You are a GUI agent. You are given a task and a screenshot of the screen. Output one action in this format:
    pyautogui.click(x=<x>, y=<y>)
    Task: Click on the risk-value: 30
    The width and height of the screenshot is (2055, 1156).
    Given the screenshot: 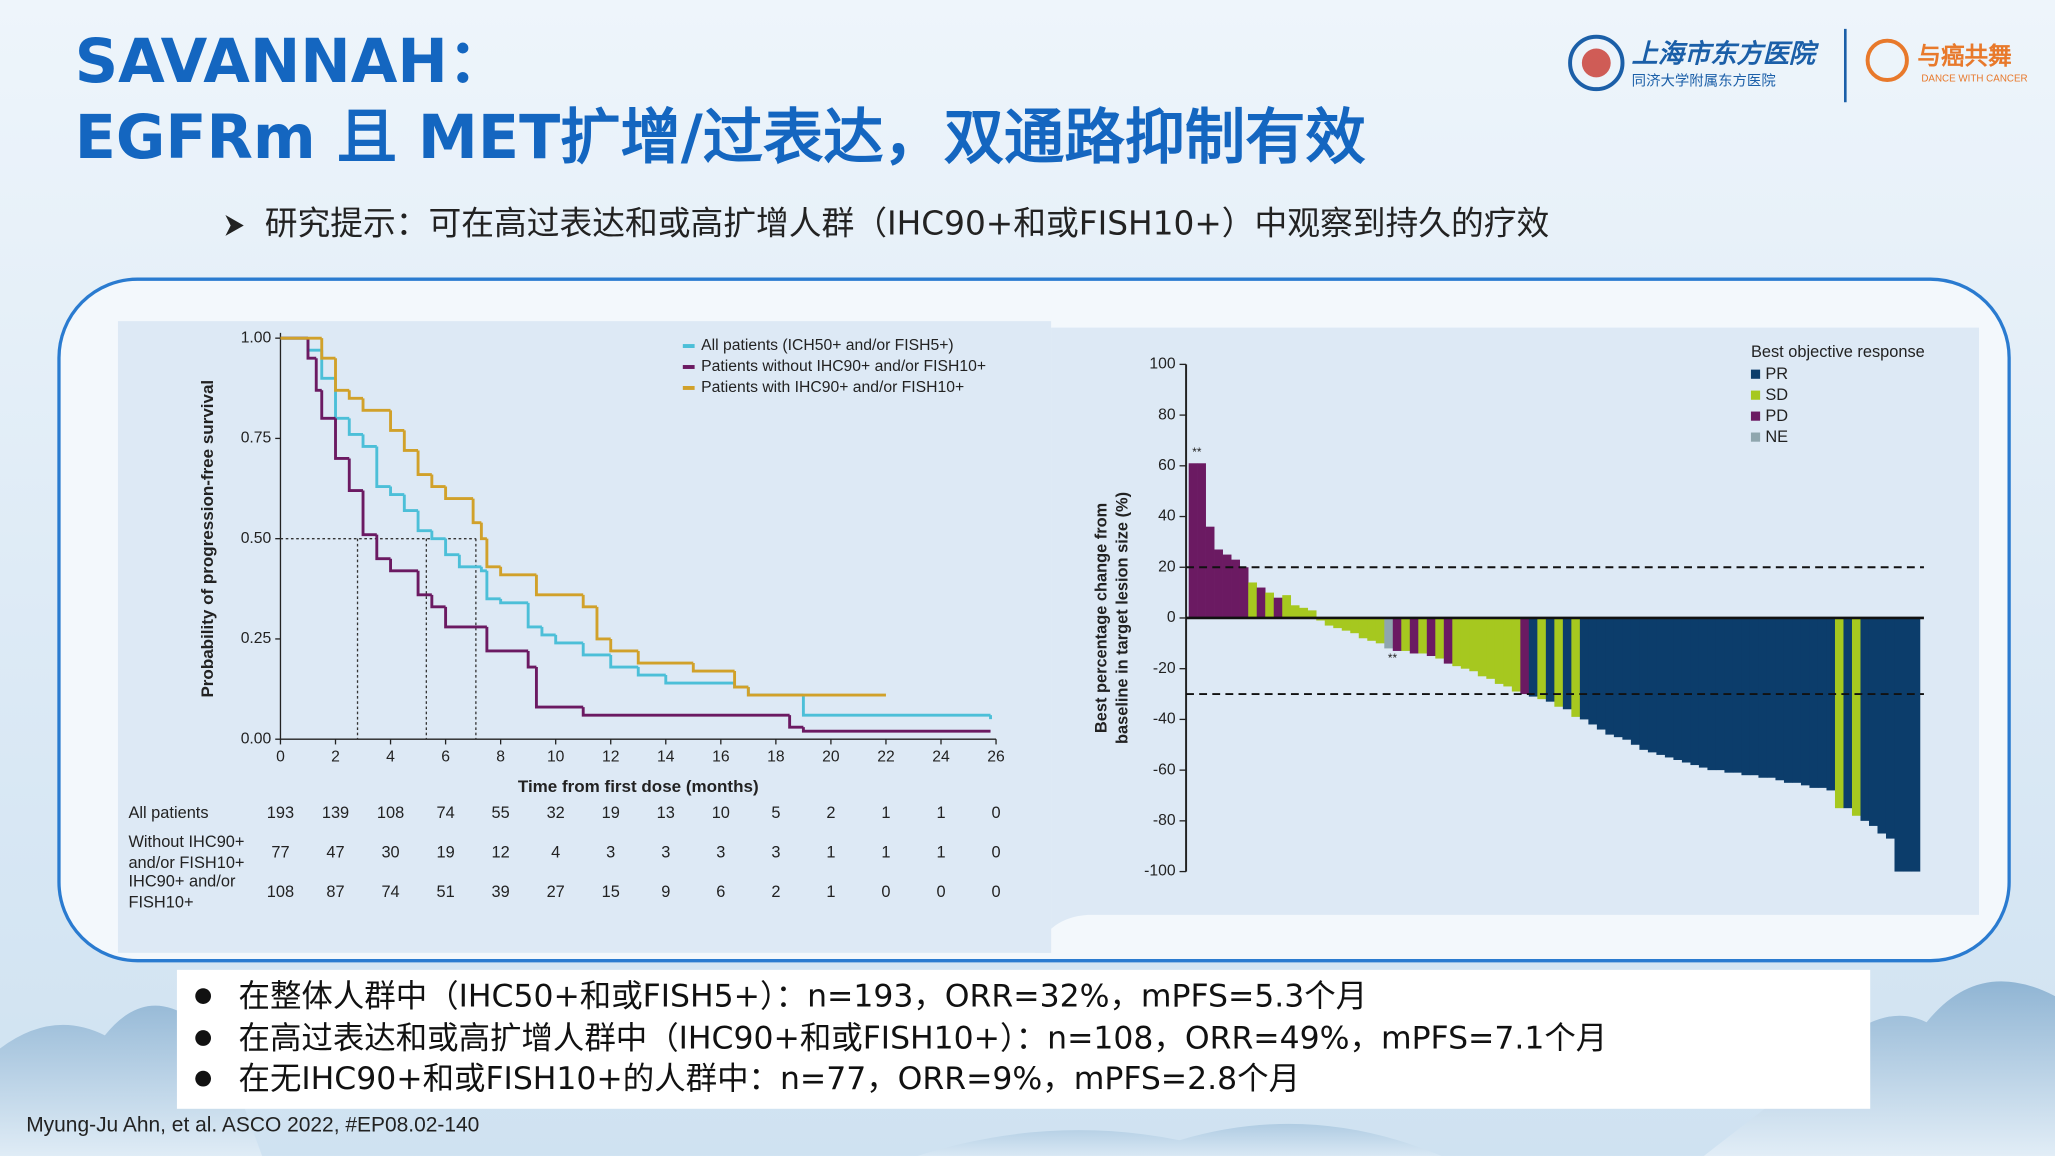 What is the action you would take?
    pyautogui.click(x=390, y=853)
    